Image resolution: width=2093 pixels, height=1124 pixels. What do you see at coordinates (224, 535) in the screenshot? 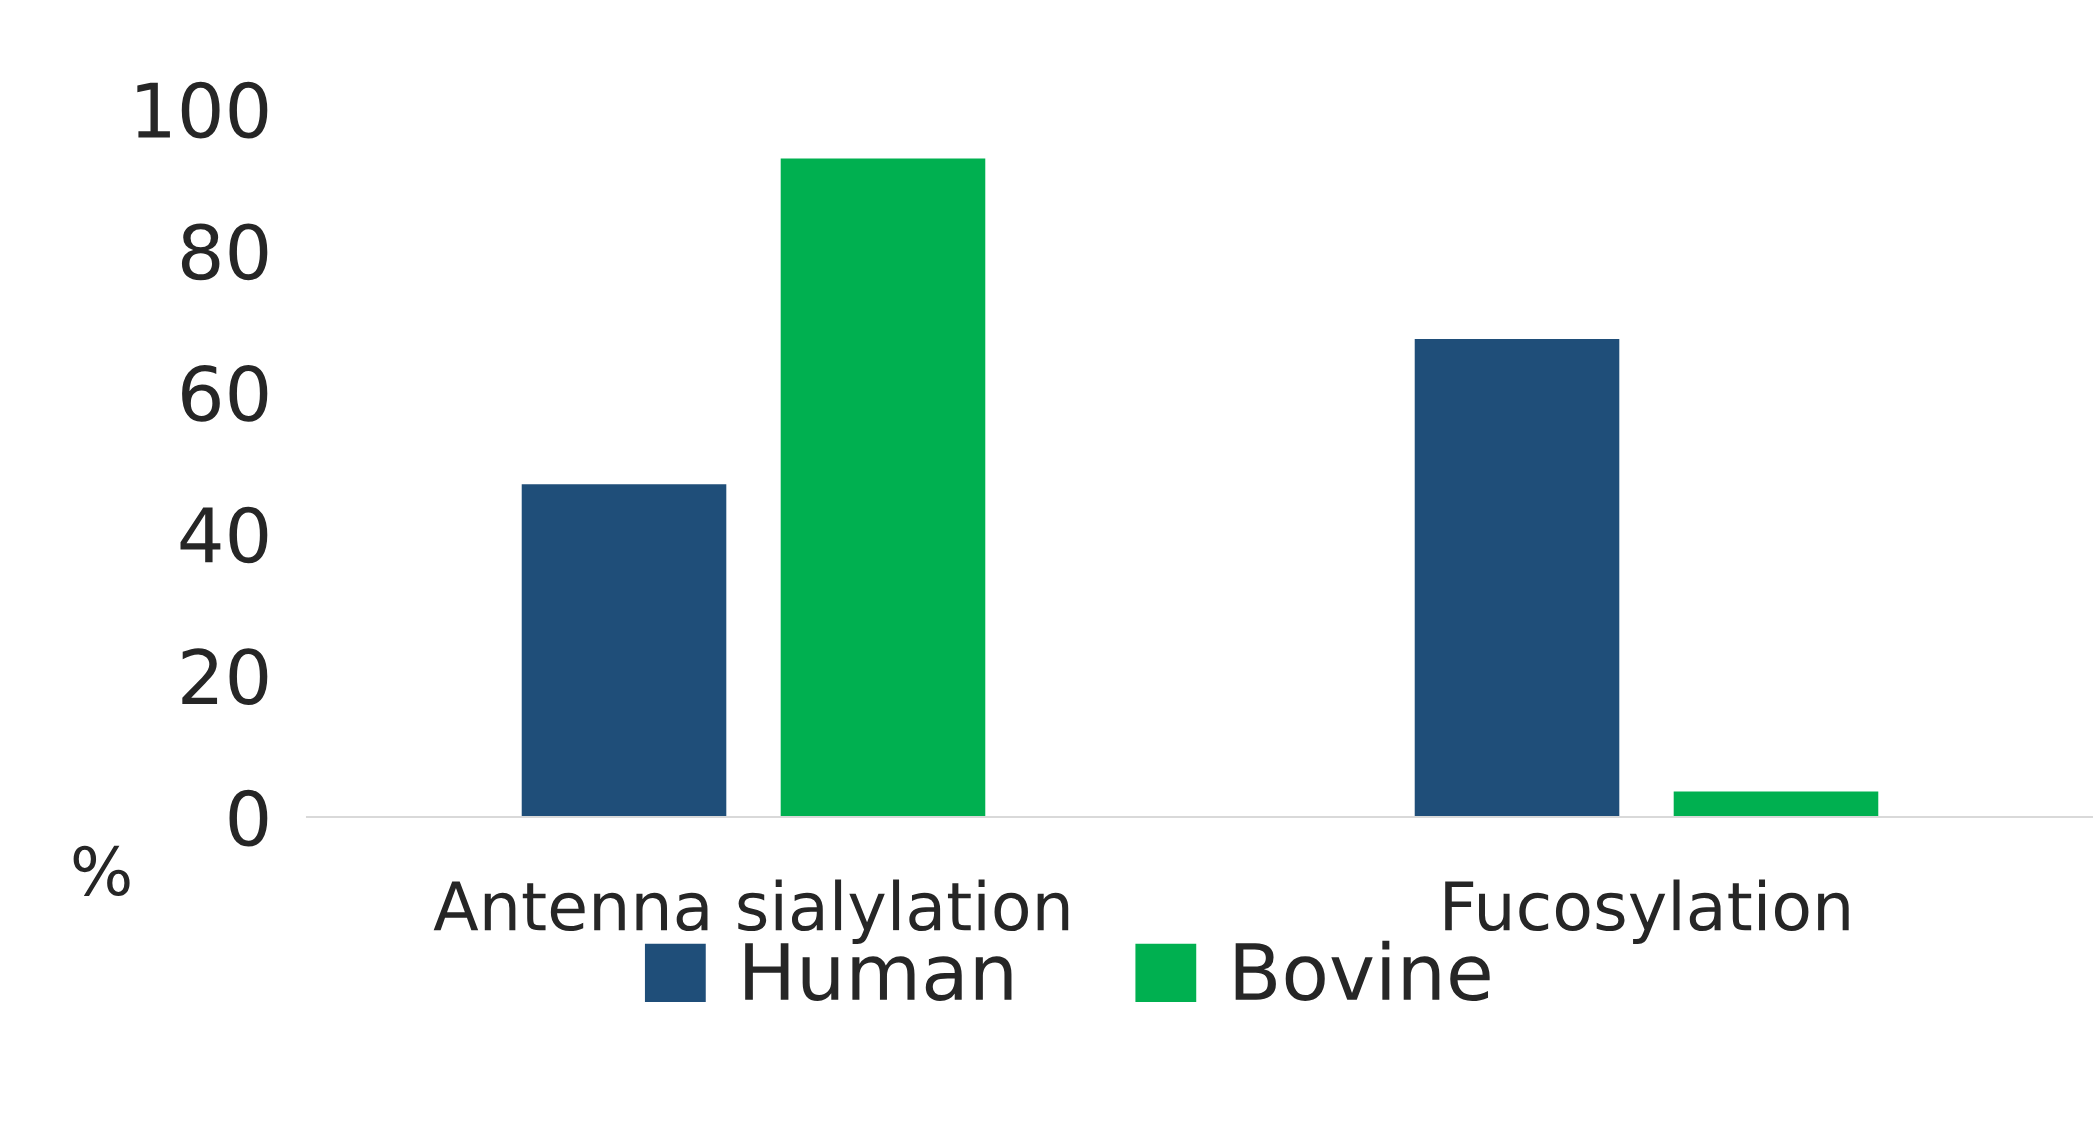
I see `y-tick-label: 40` at bounding box center [224, 535].